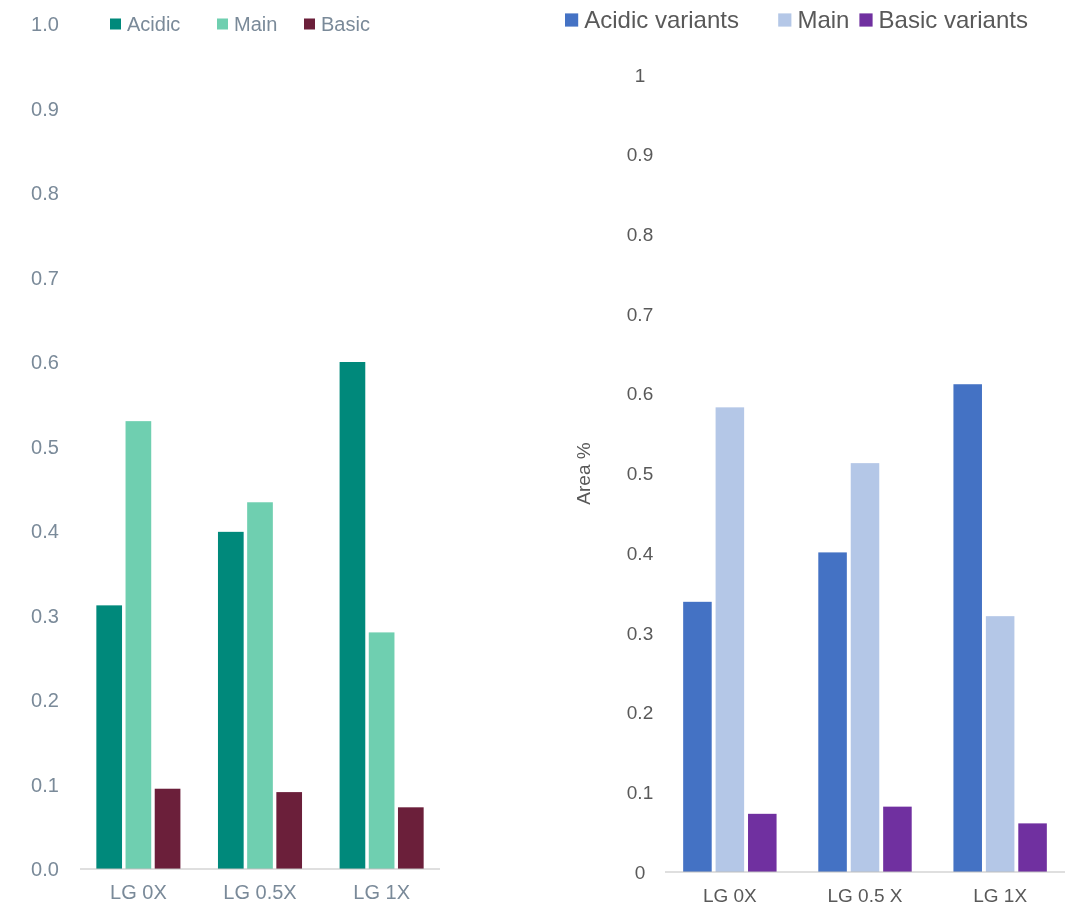 The height and width of the screenshot is (914, 1068). What do you see at coordinates (661, 20) in the screenshot?
I see `legend-label: Acidic variants` at bounding box center [661, 20].